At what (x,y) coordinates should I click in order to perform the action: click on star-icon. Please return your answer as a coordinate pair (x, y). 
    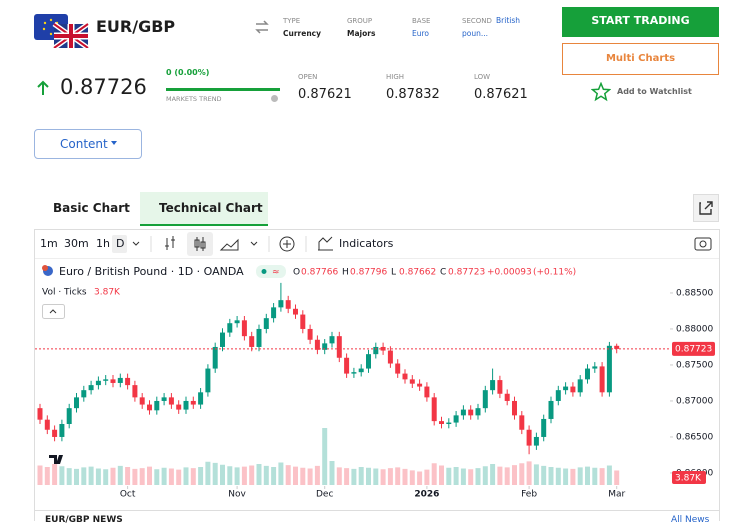
    Looking at the image, I should click on (601, 92).